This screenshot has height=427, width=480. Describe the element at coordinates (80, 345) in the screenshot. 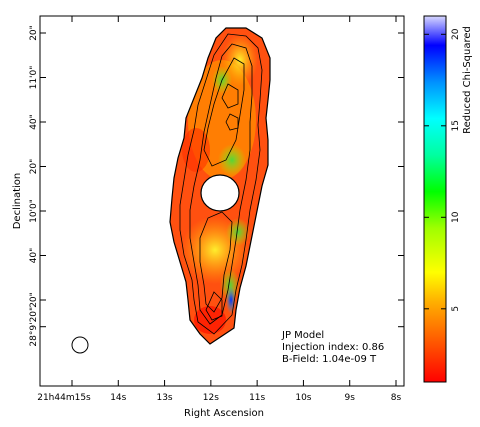

I see `beam-ellipse` at that location.